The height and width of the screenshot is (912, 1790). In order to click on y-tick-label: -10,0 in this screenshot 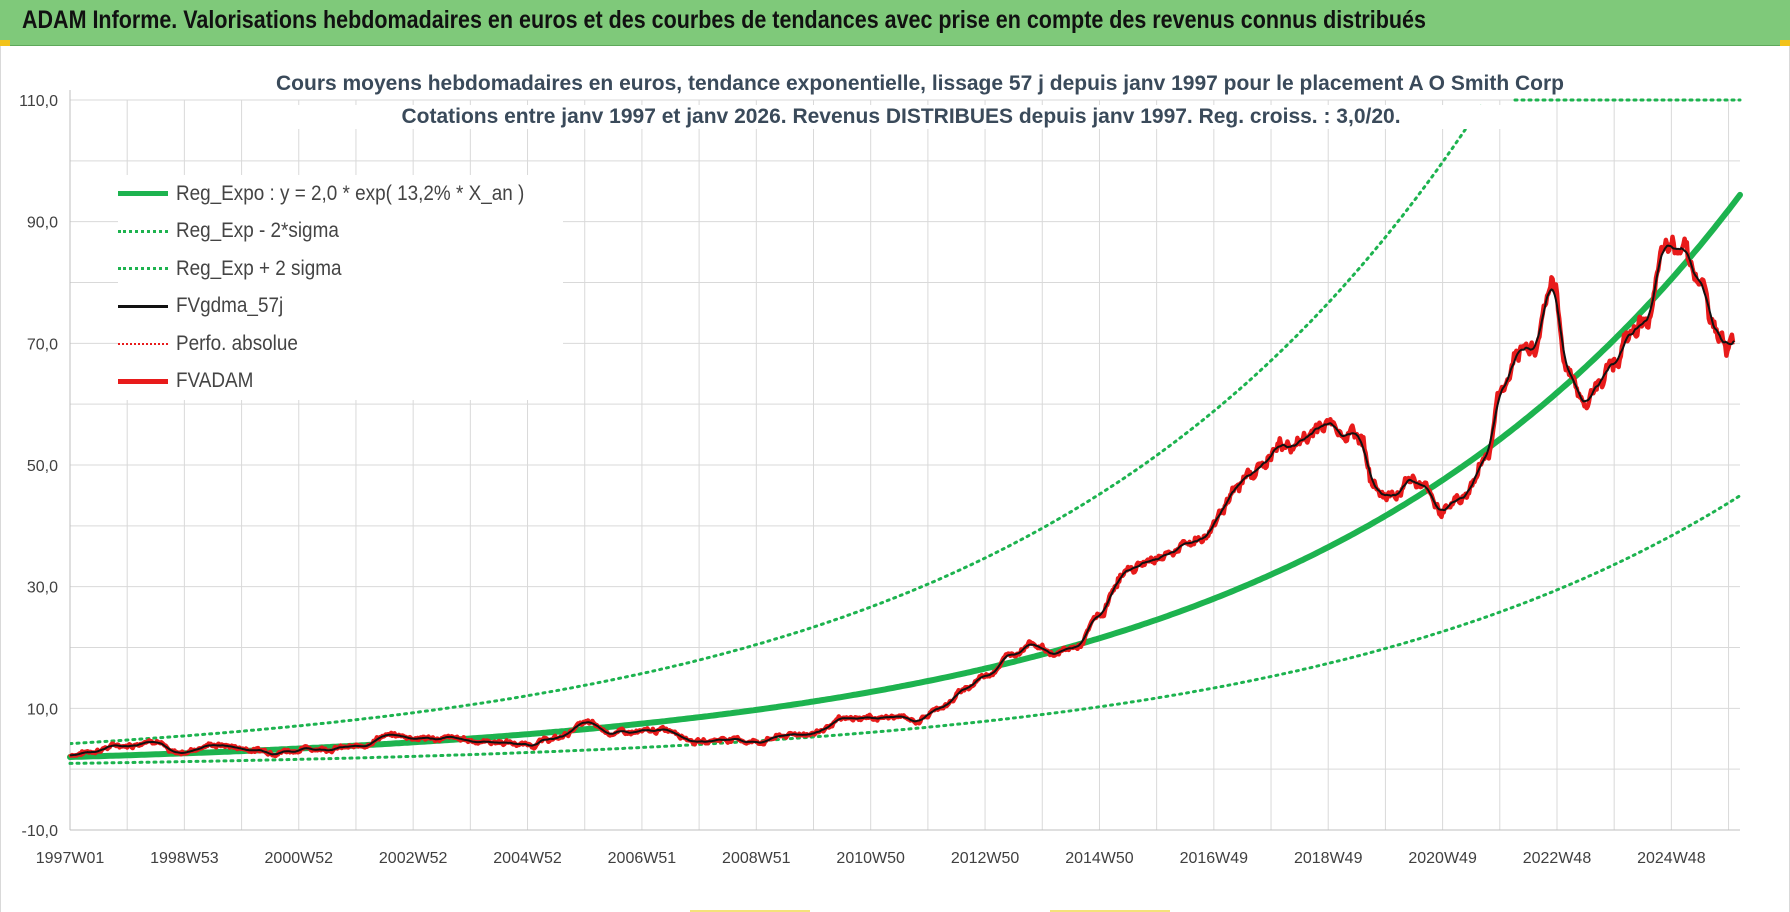, I will do `click(40, 831)`.